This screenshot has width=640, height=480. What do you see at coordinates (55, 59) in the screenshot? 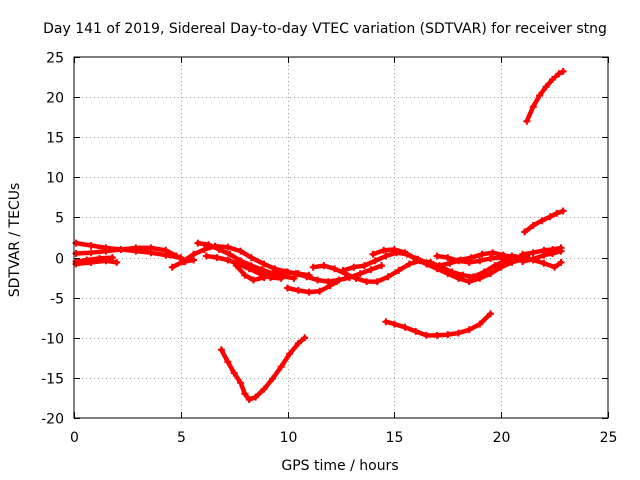
I see `y-tick-label: 25` at bounding box center [55, 59].